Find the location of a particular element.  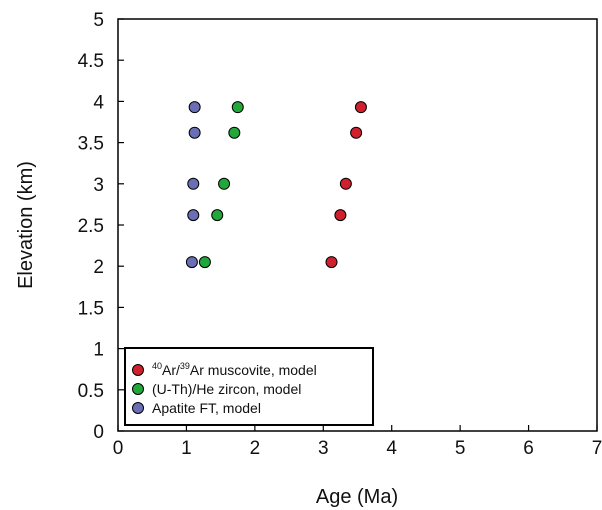

x-axis-ticks: 0 1 2 3 4 5 6 7 is located at coordinates (357, 442).